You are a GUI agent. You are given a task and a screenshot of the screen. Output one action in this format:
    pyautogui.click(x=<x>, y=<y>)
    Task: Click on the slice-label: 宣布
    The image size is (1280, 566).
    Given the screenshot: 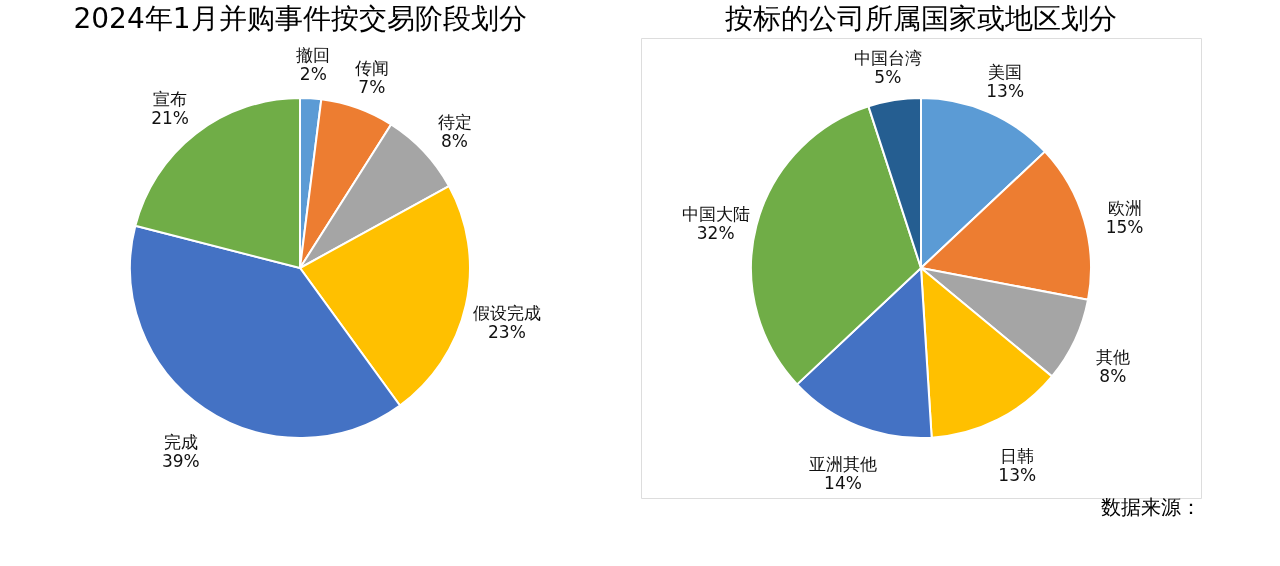 What is the action you would take?
    pyautogui.click(x=170, y=99)
    